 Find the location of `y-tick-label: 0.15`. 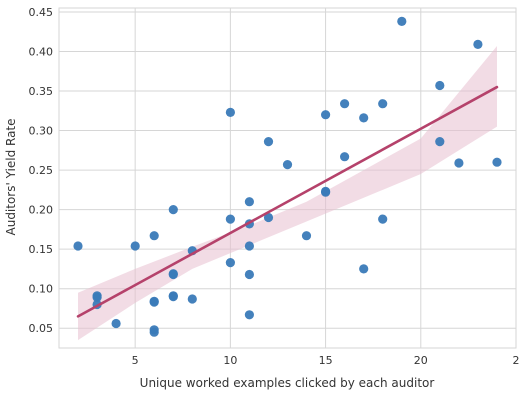

y-tick-label: 0.15 is located at coordinates (41, 249).